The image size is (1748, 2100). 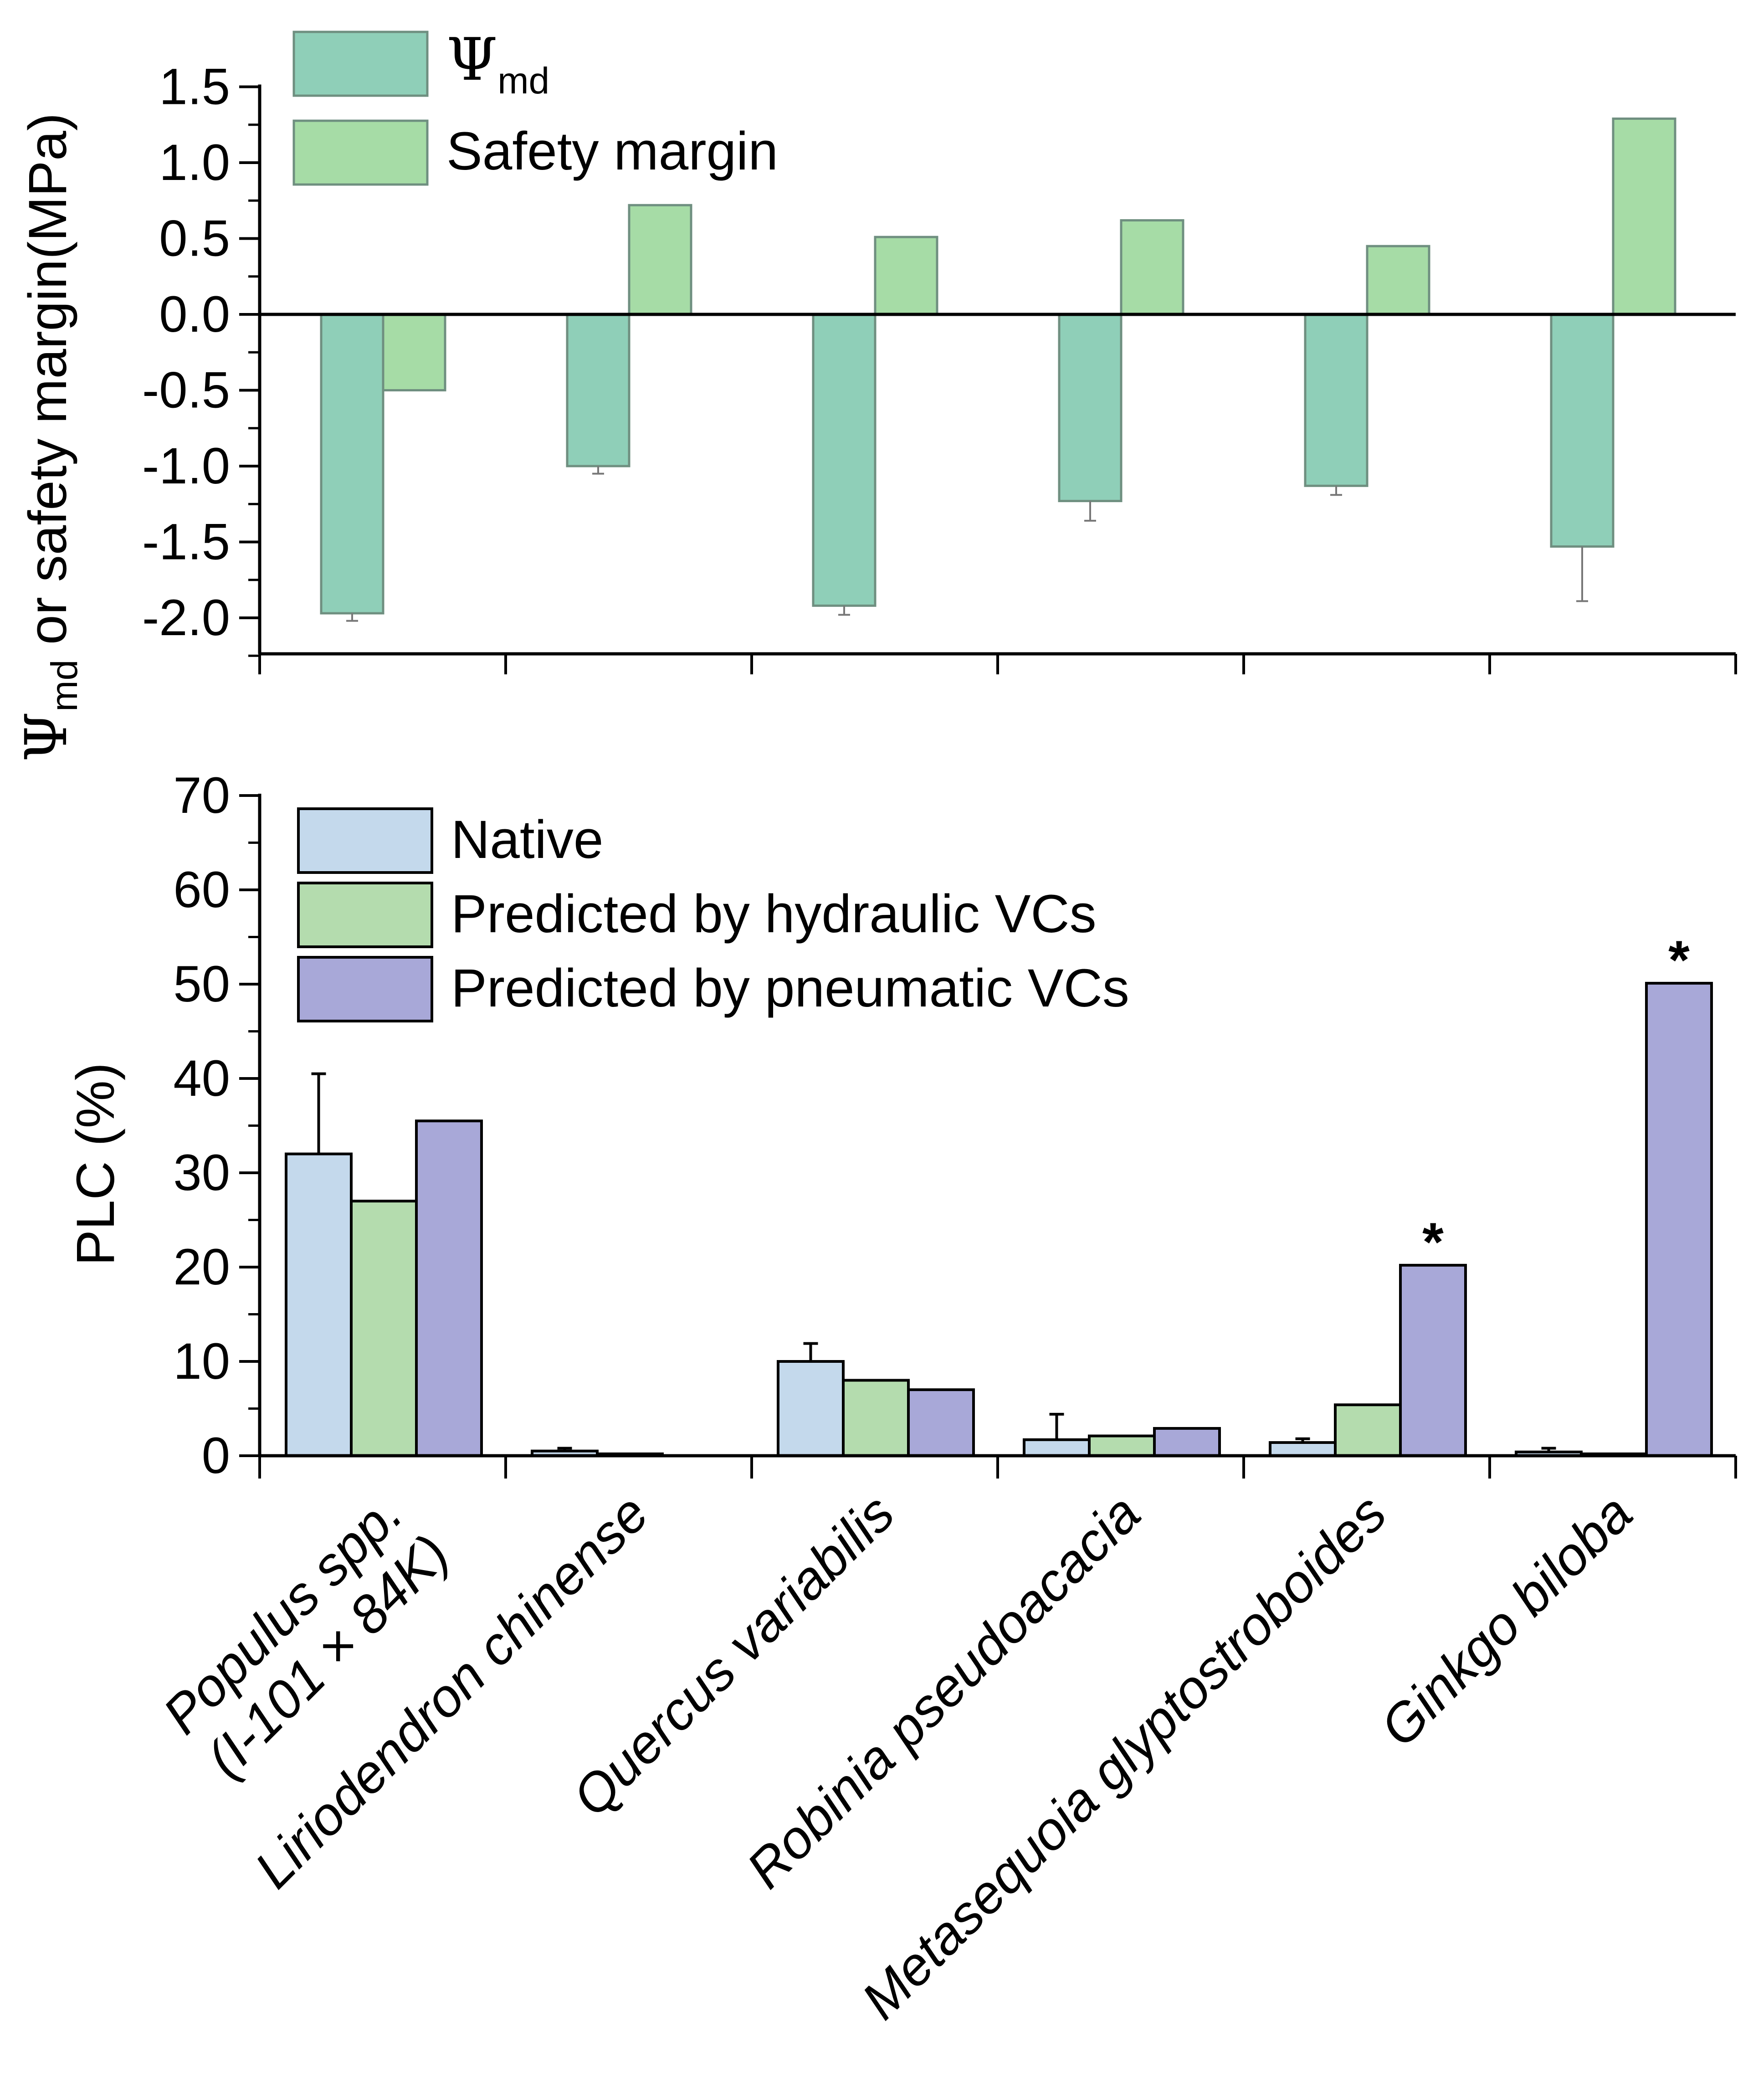 What do you see at coordinates (1433, 1360) in the screenshot?
I see `bottom-bar-s2-c4` at bounding box center [1433, 1360].